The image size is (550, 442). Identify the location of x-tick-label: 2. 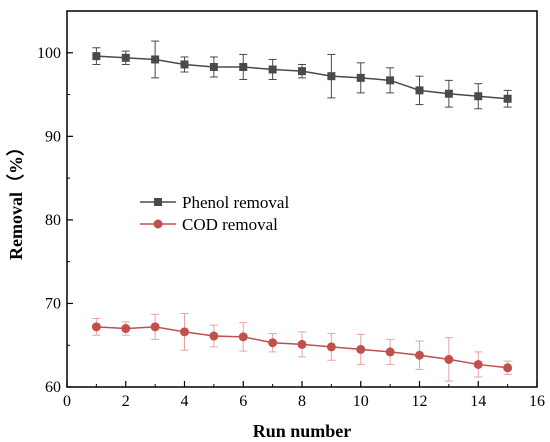
(126, 401).